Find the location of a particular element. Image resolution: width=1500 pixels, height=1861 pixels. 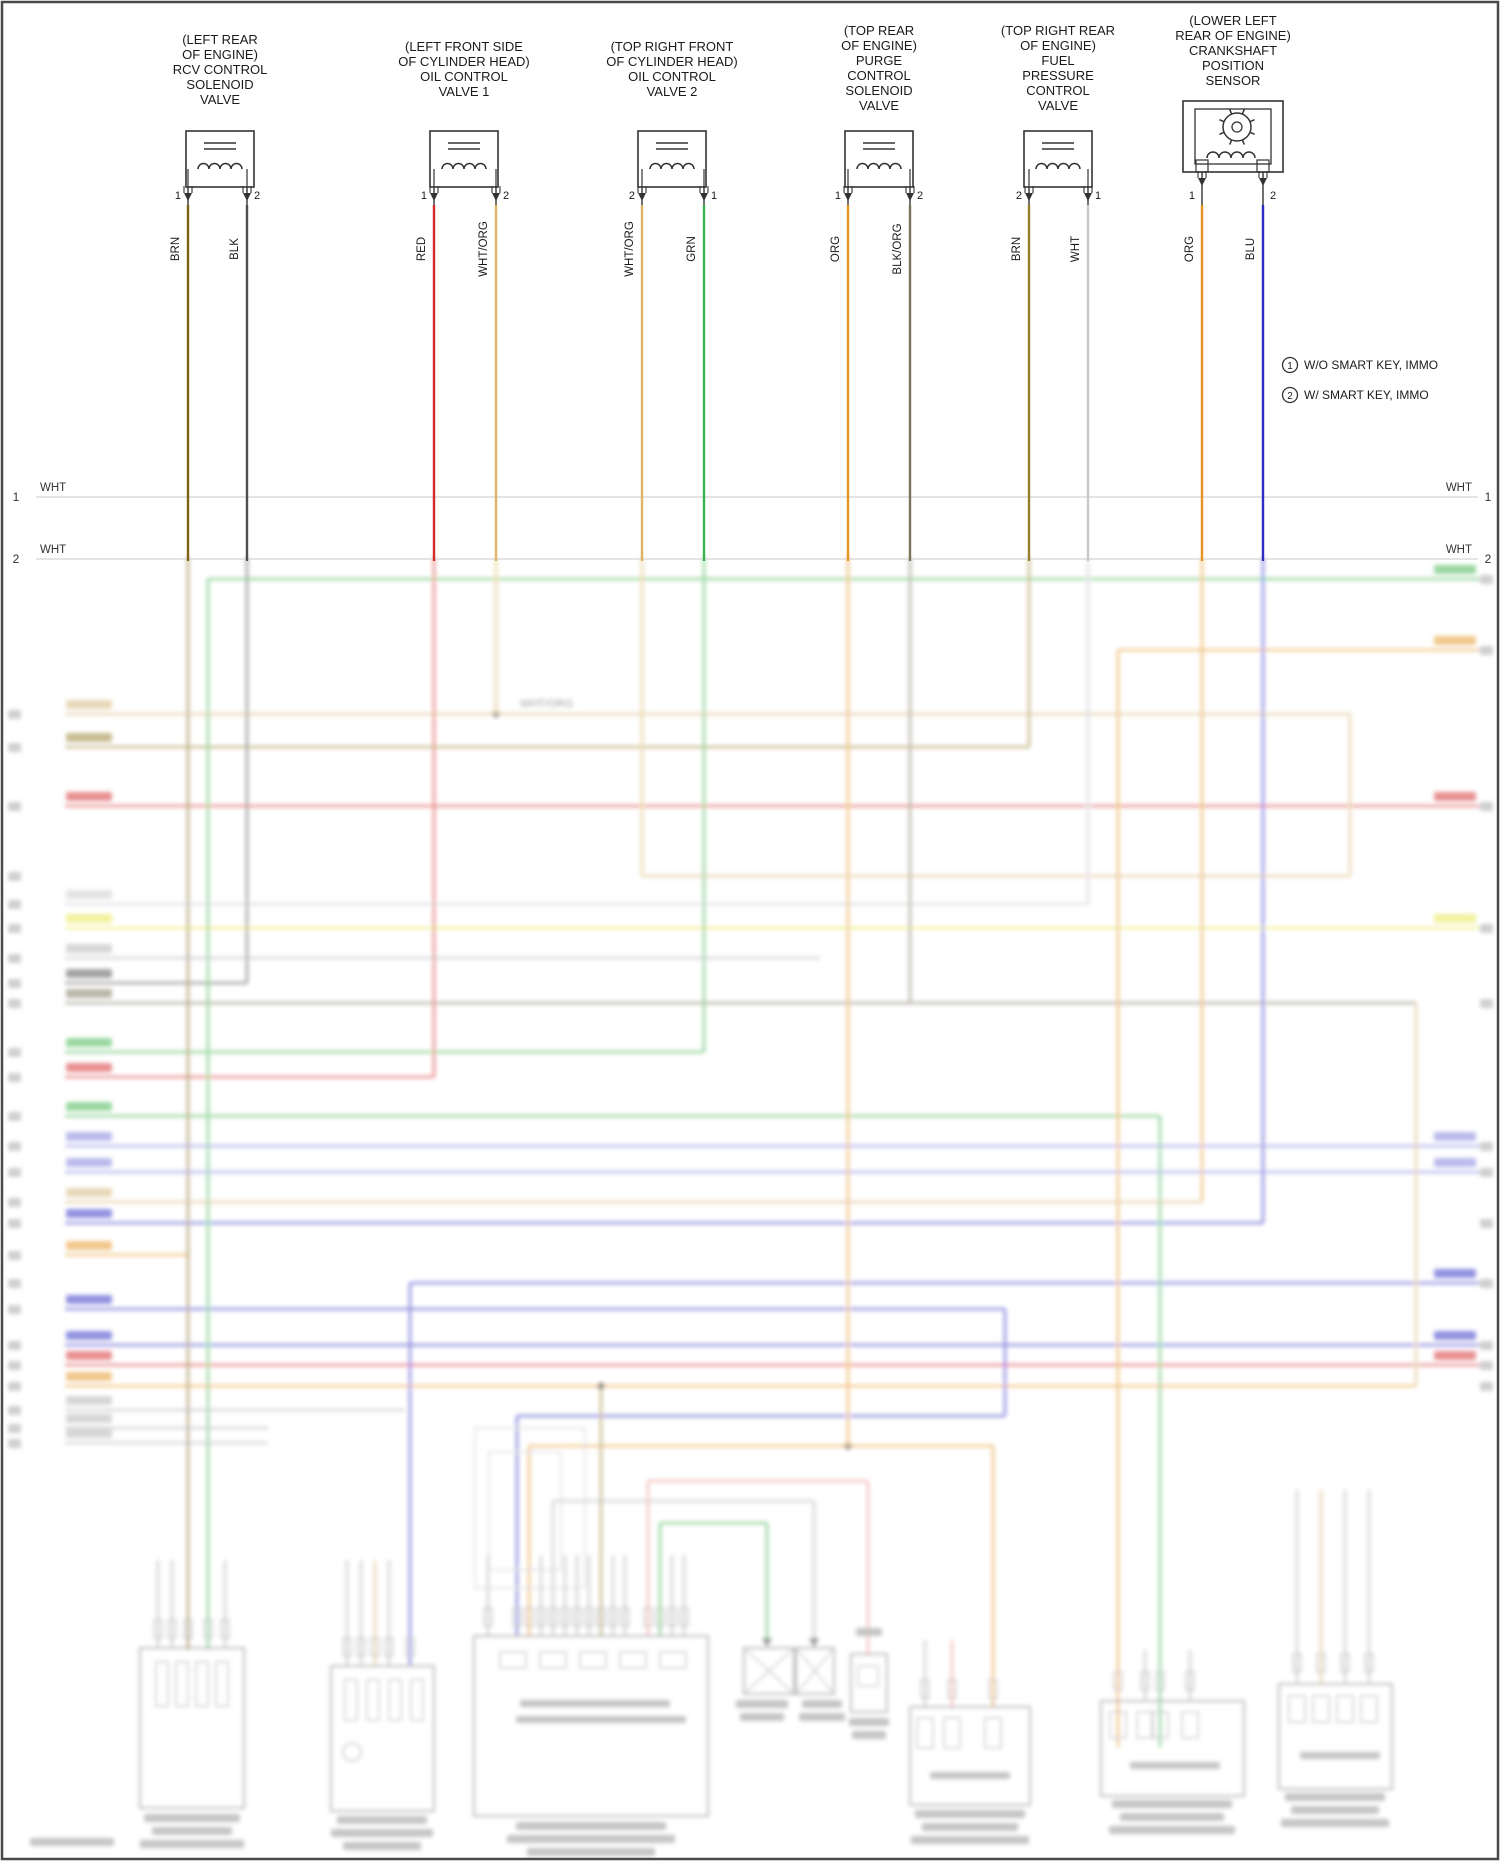

component-name-line: SENSOR is located at coordinates (1233, 80).